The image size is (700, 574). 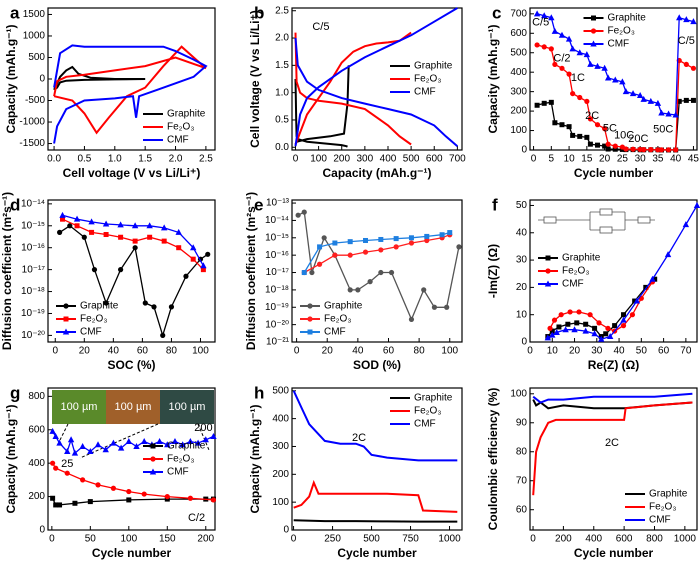 I want to click on y-tick-label: 1.0, so click(x=282, y=92).